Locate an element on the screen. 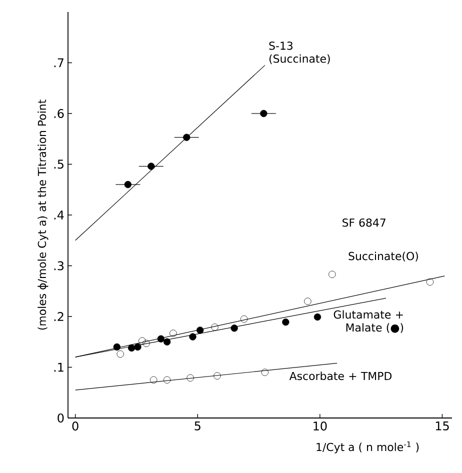 The width and height of the screenshot is (462, 473). x-tick-label: 0 is located at coordinates (75, 426).